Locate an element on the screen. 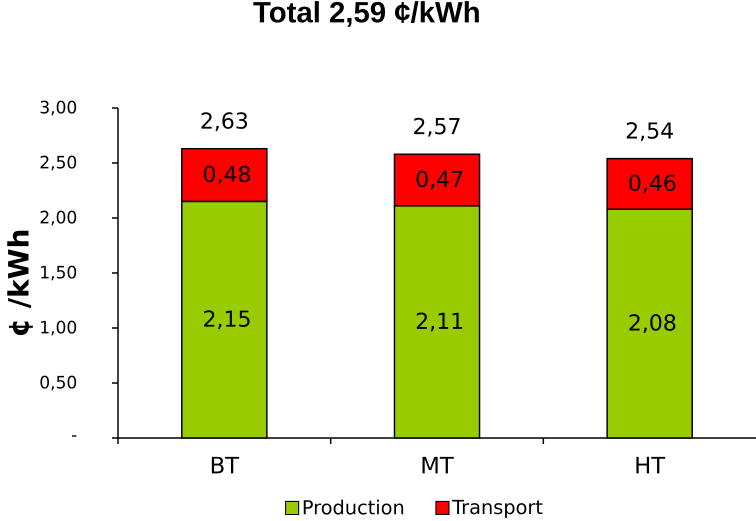 The width and height of the screenshot is (756, 521). total-label: 2,57 is located at coordinates (437, 127).